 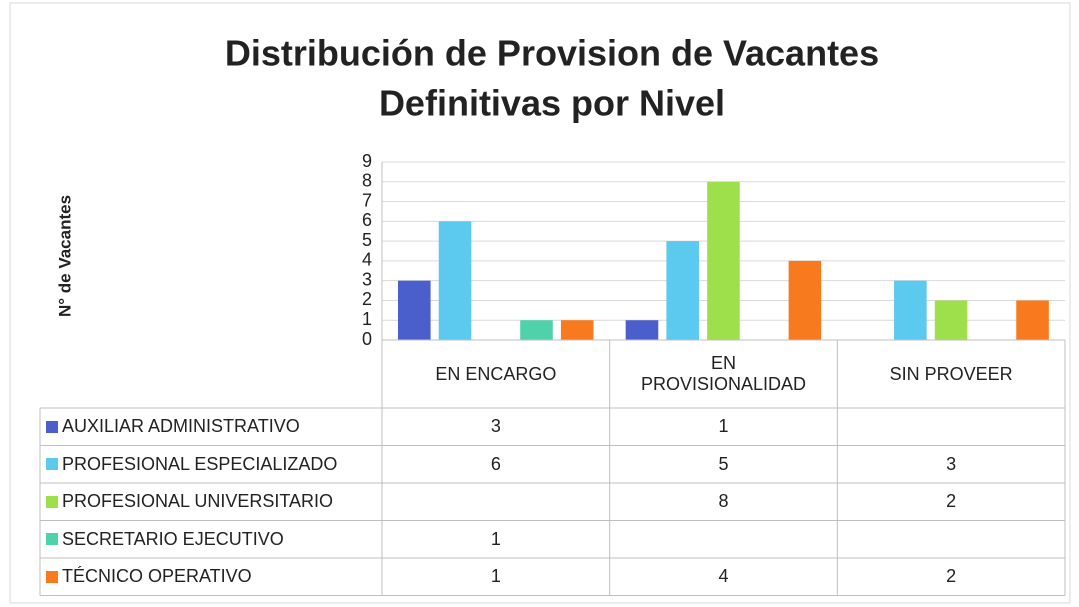 I want to click on y-tick-label: 2, so click(x=367, y=299).